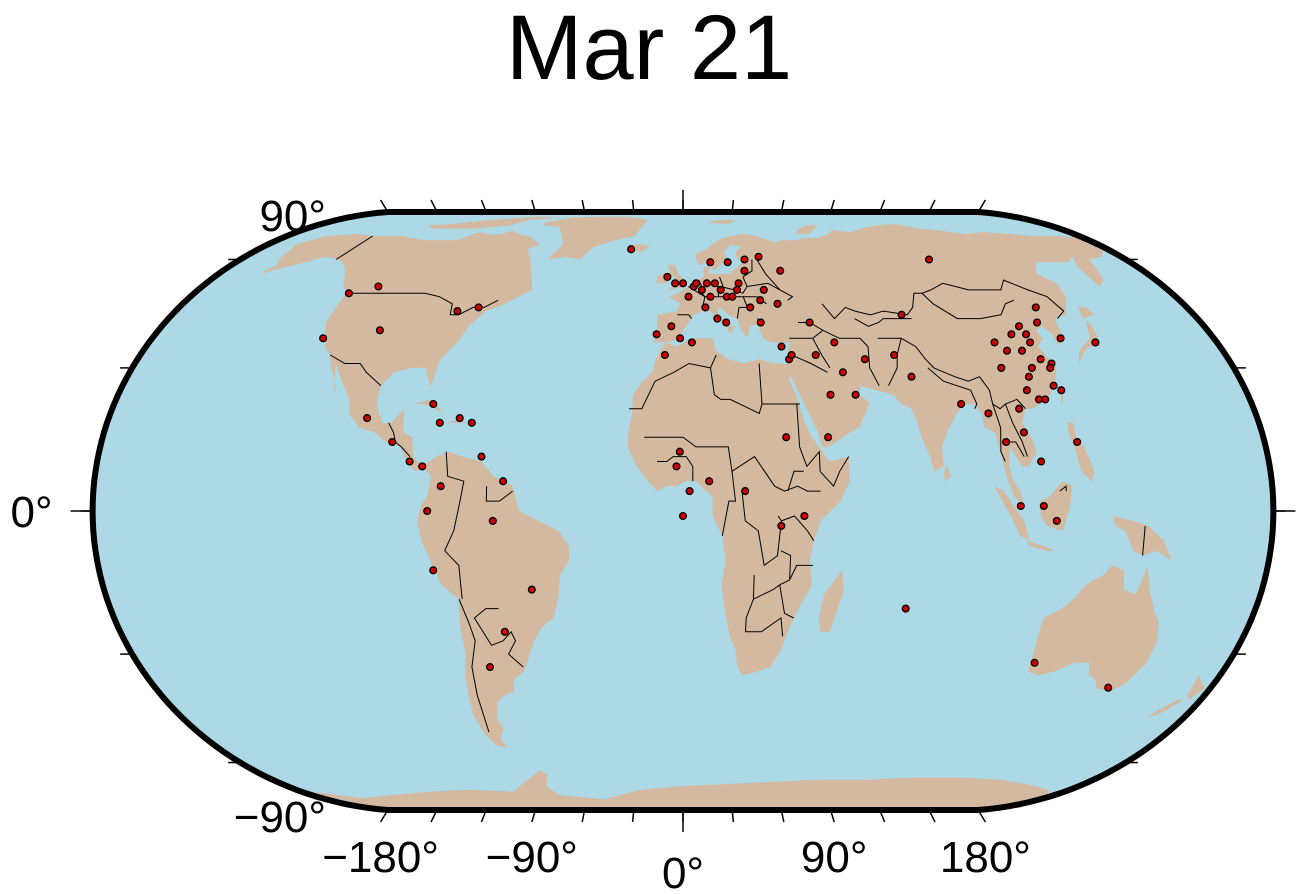  I want to click on landmass-novaya-zemlya, so click(807, 229).